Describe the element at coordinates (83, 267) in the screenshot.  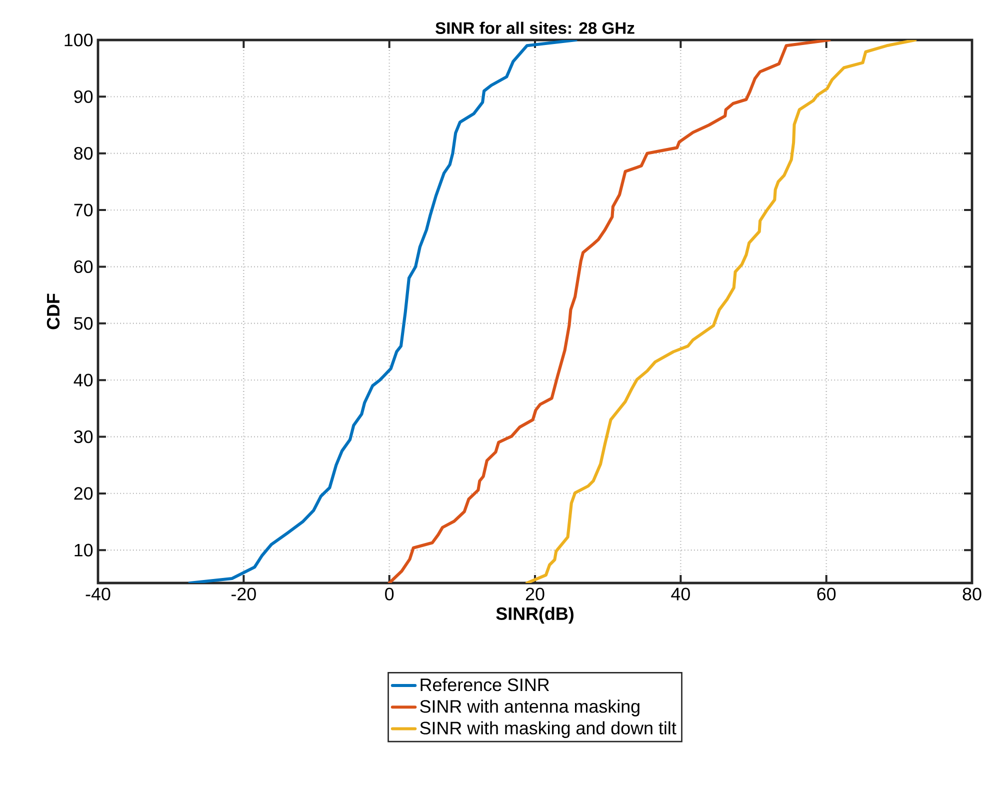
I see `y-tick-label: 60` at that location.